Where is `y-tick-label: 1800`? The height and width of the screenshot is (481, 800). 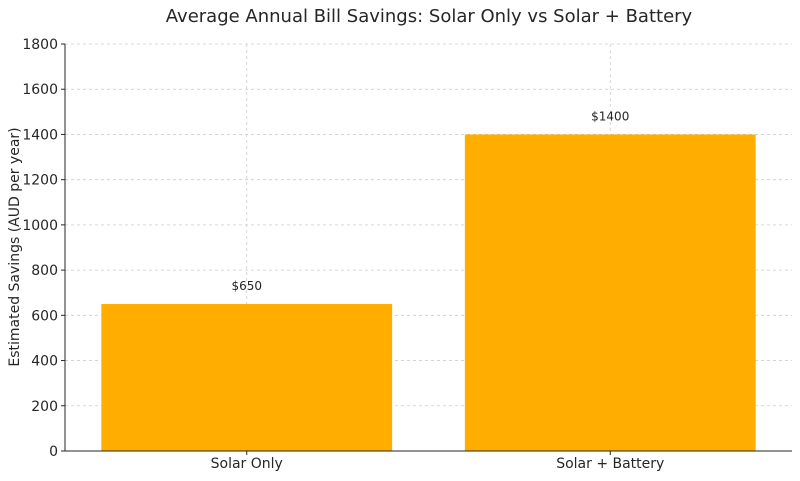 y-tick-label: 1800 is located at coordinates (40, 45).